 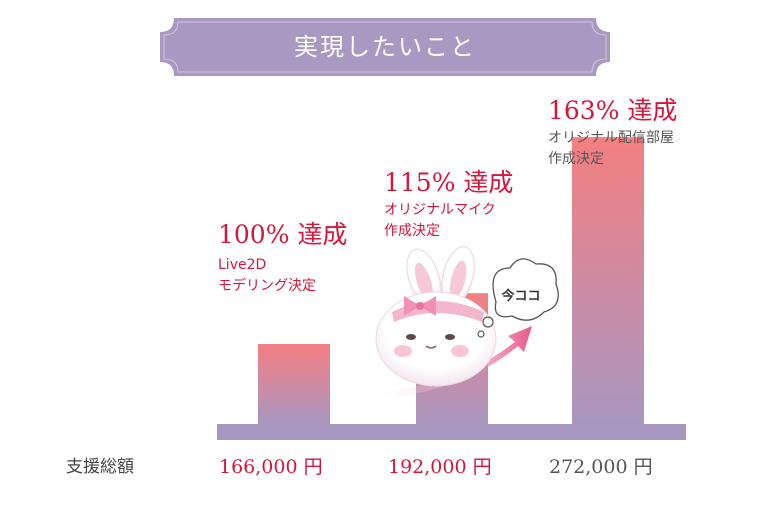 I want to click on milestone-3-percent: 163% 達成, so click(x=613, y=110).